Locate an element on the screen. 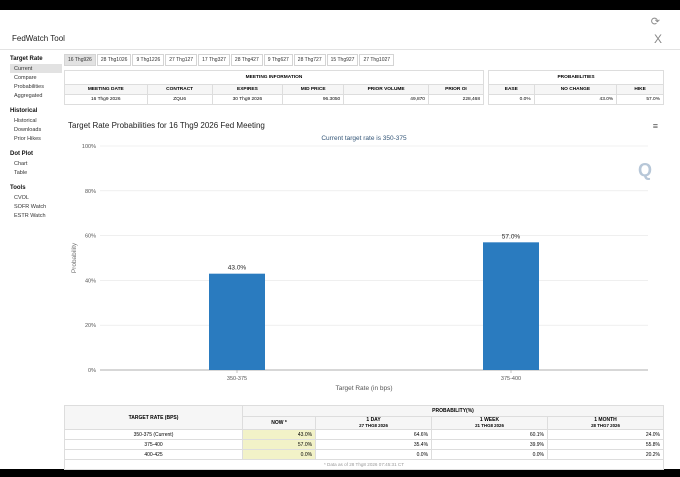 The image size is (680, 477). period-label: 1 WEEK is located at coordinates (489, 420).